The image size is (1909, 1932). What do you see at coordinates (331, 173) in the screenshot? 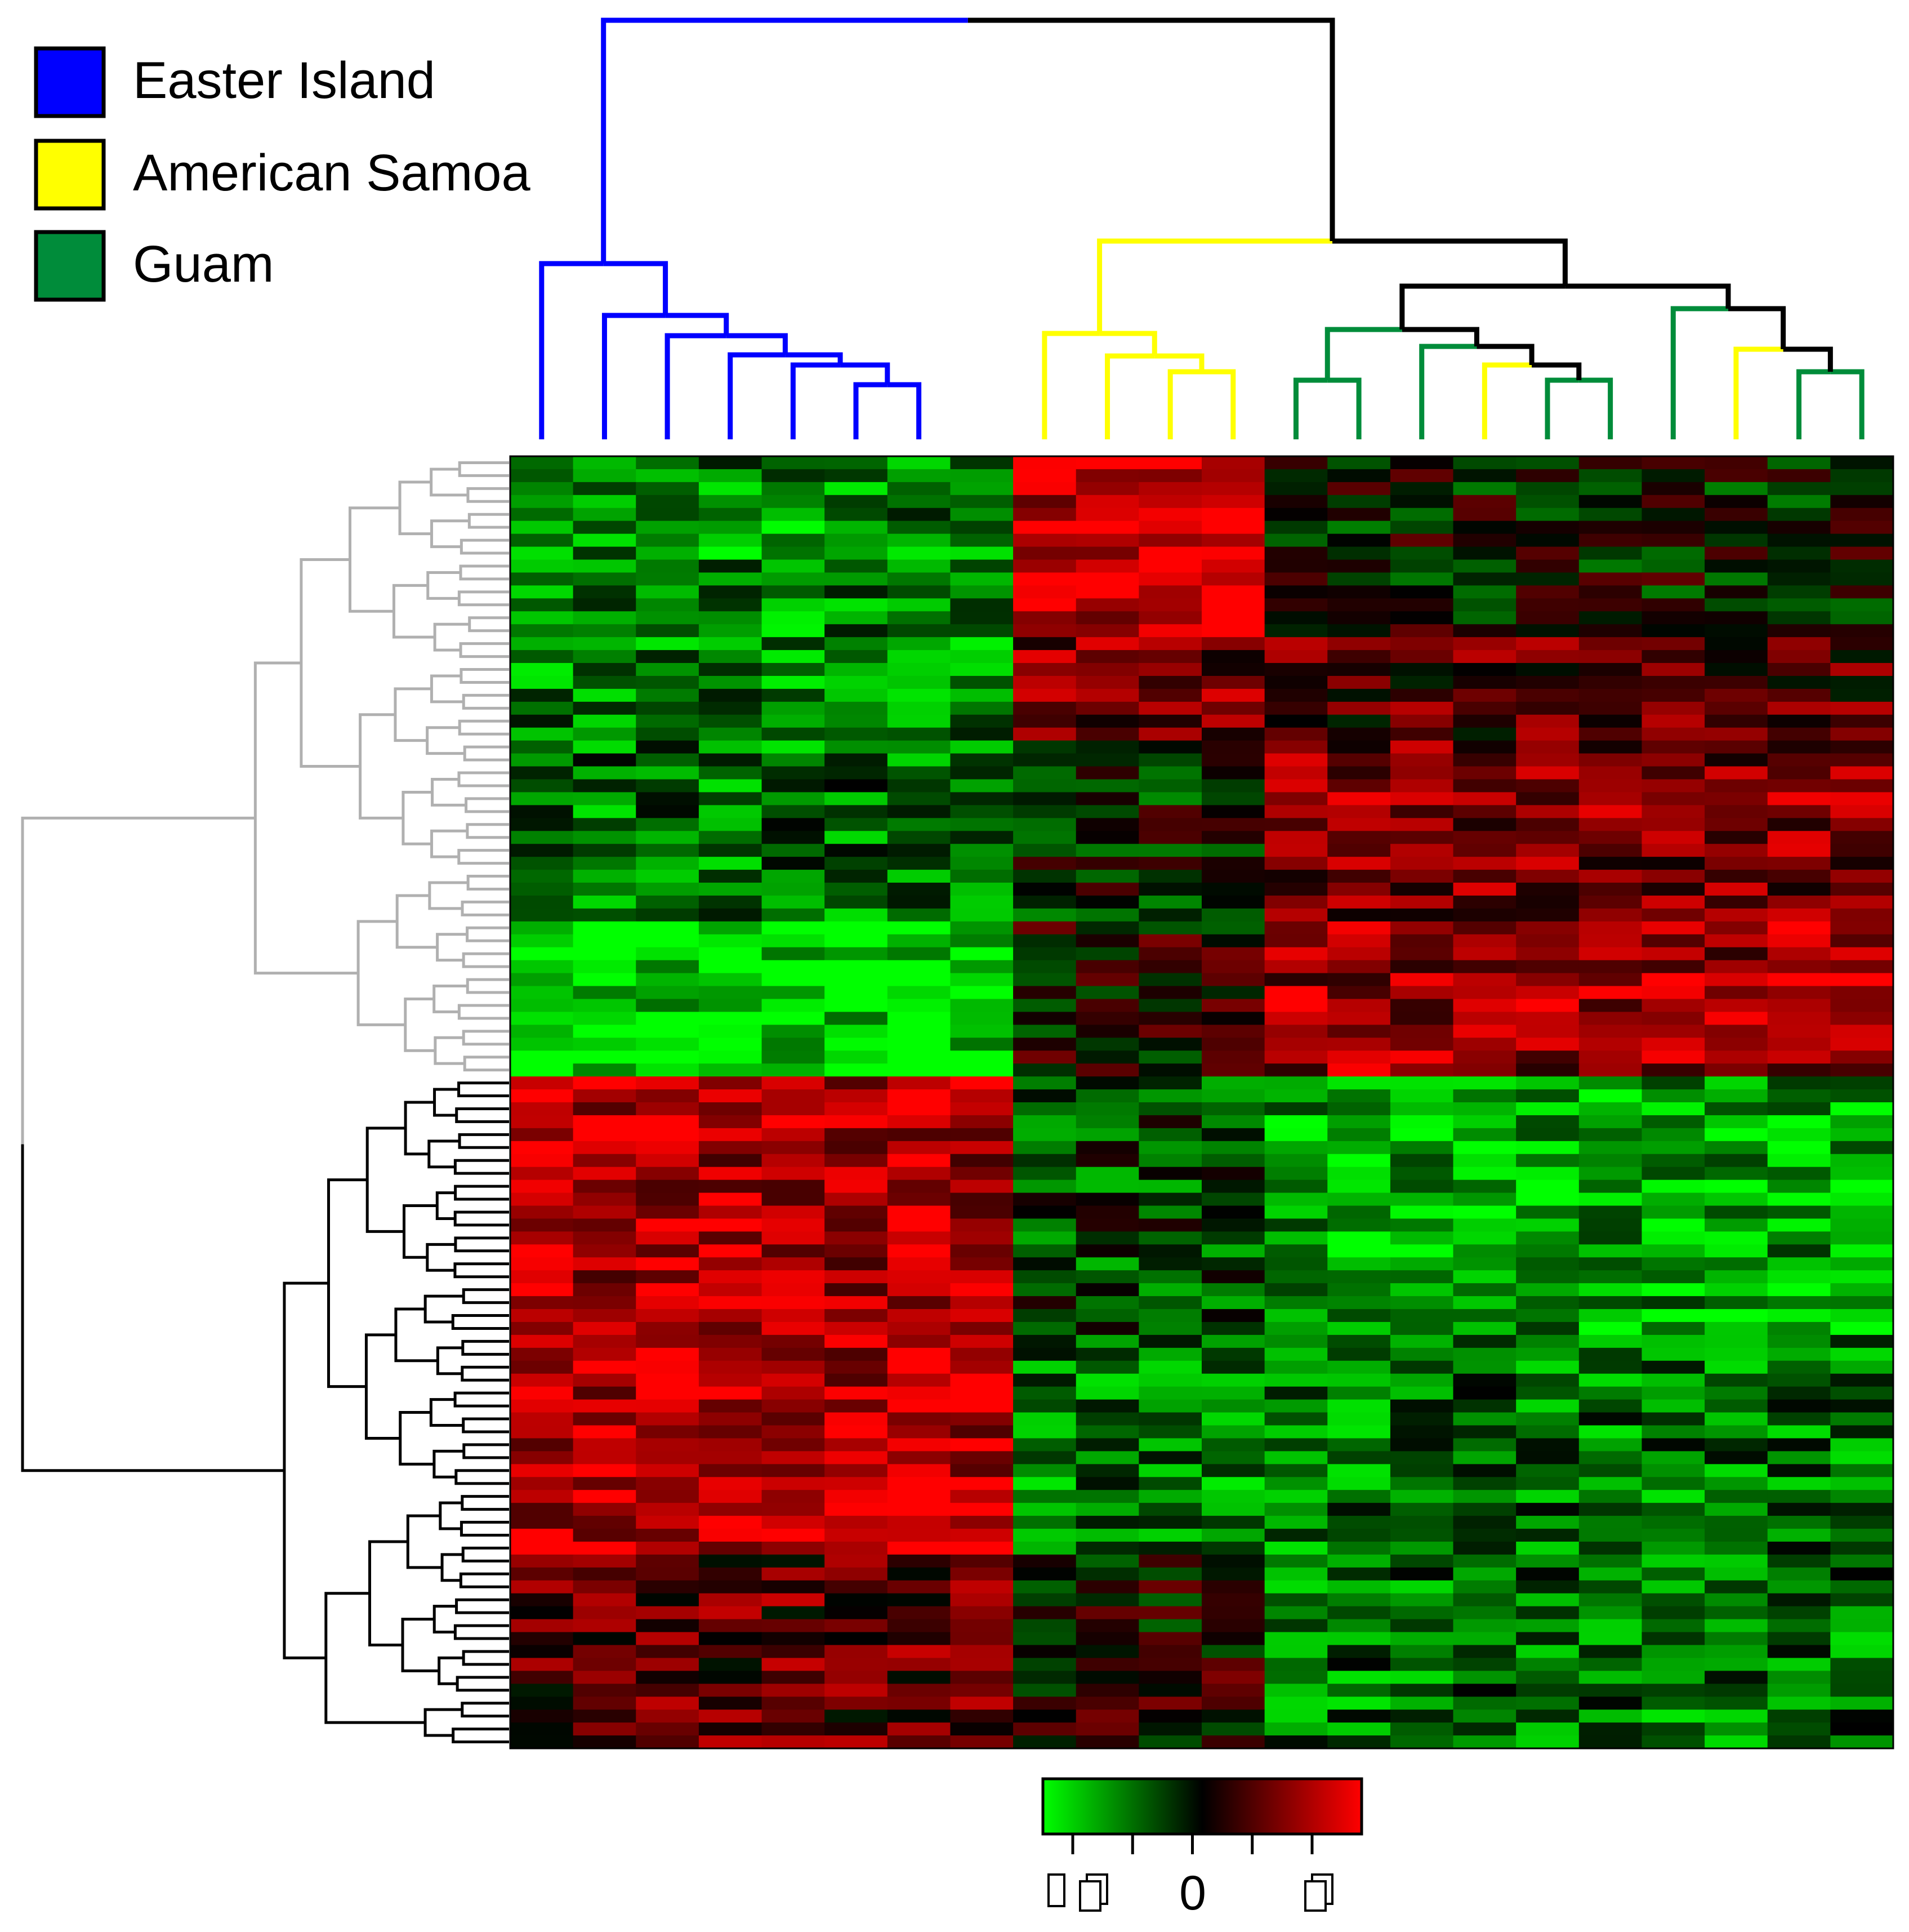
I see `legend-label-american-samoa: American Samoa` at bounding box center [331, 173].